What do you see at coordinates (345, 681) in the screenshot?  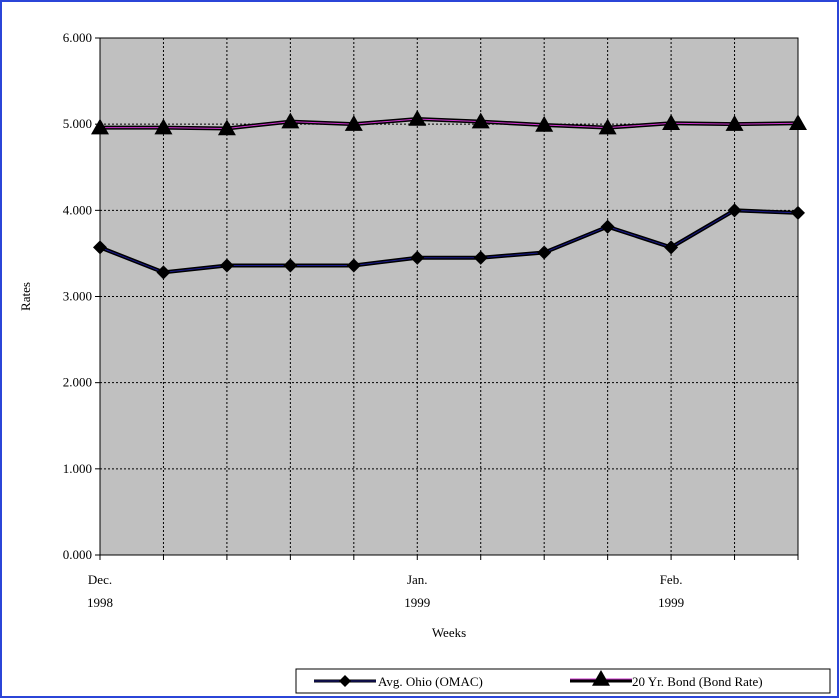 I see `legend-diamond-marker` at bounding box center [345, 681].